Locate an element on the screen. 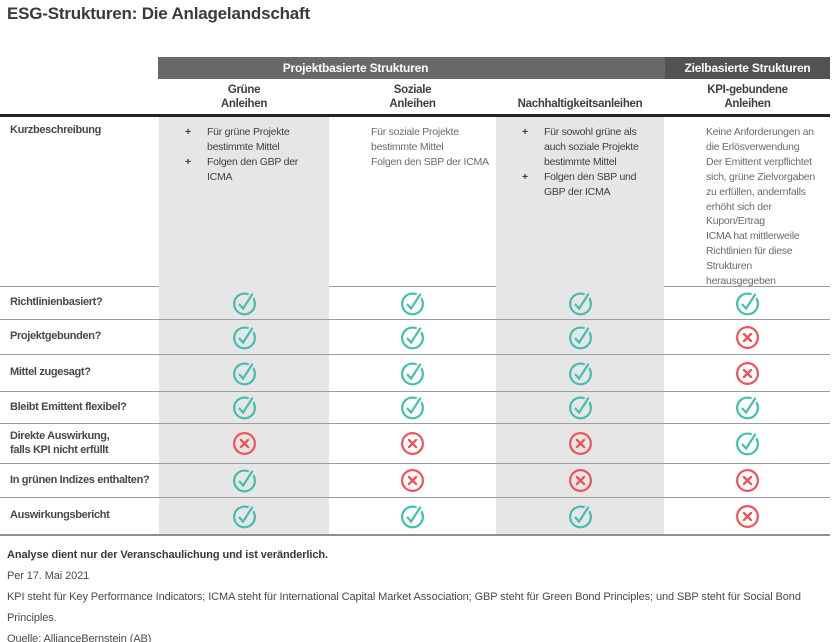 The image size is (840, 642). bullet-item: Folgen den SBP der ICMA is located at coordinates (423, 162).